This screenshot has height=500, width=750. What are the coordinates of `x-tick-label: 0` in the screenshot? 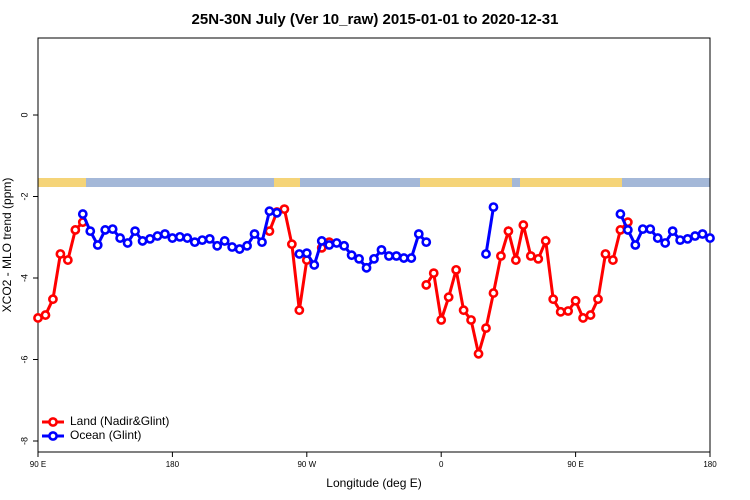 It's located at (441, 464).